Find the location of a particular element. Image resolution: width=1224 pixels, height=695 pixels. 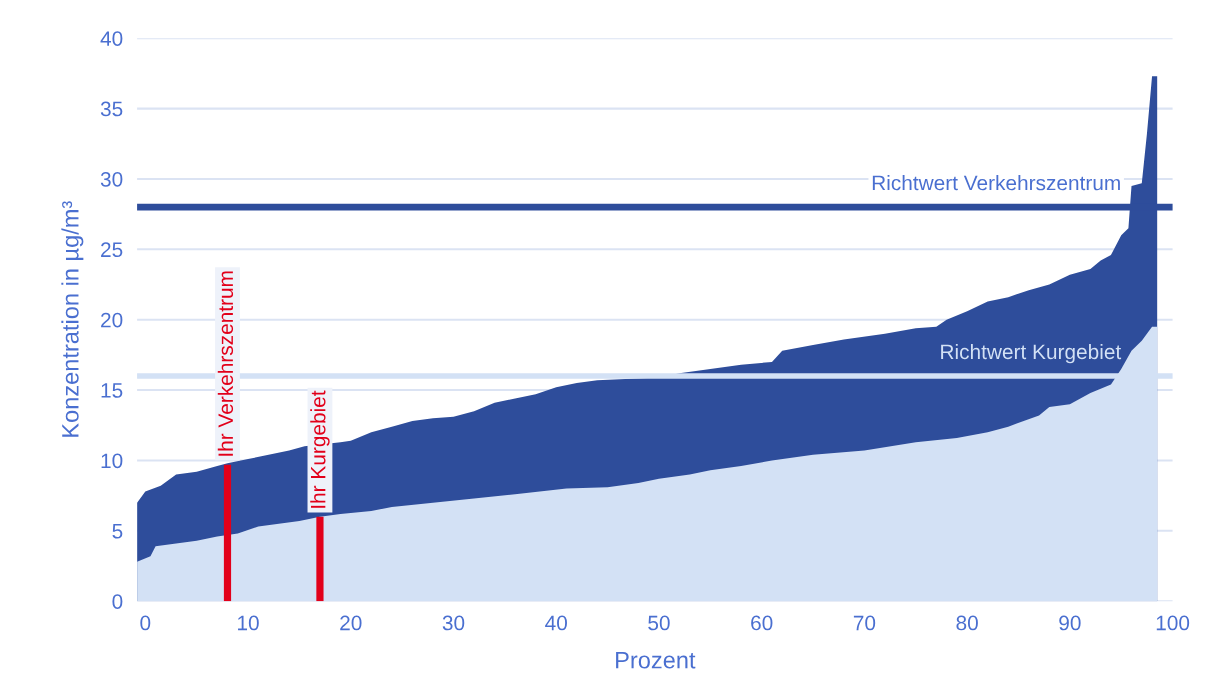

y-tick-label: 35 is located at coordinates (111, 109).